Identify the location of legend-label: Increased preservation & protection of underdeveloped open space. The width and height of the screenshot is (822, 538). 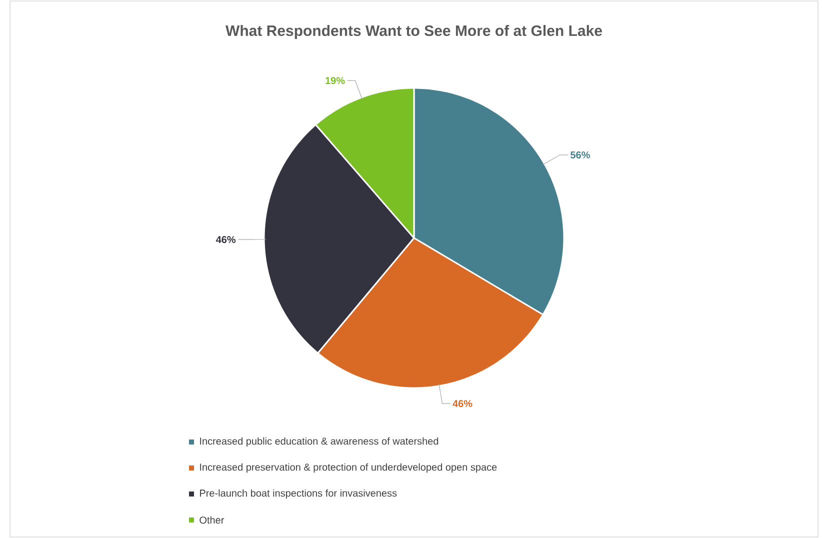
(348, 468).